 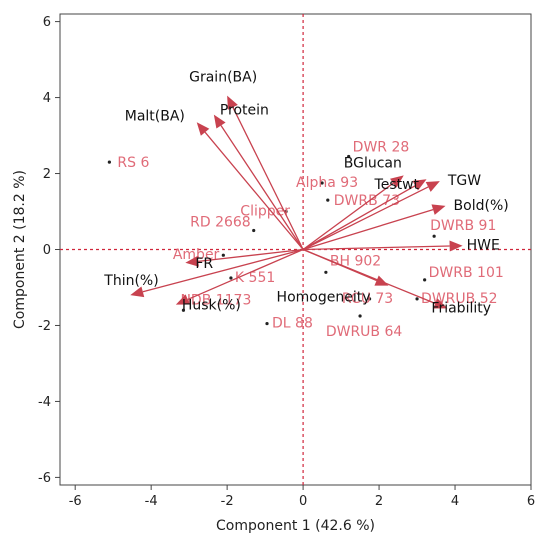 What do you see at coordinates (204, 264) in the screenshot?
I see `variable-label: FR` at bounding box center [204, 264].